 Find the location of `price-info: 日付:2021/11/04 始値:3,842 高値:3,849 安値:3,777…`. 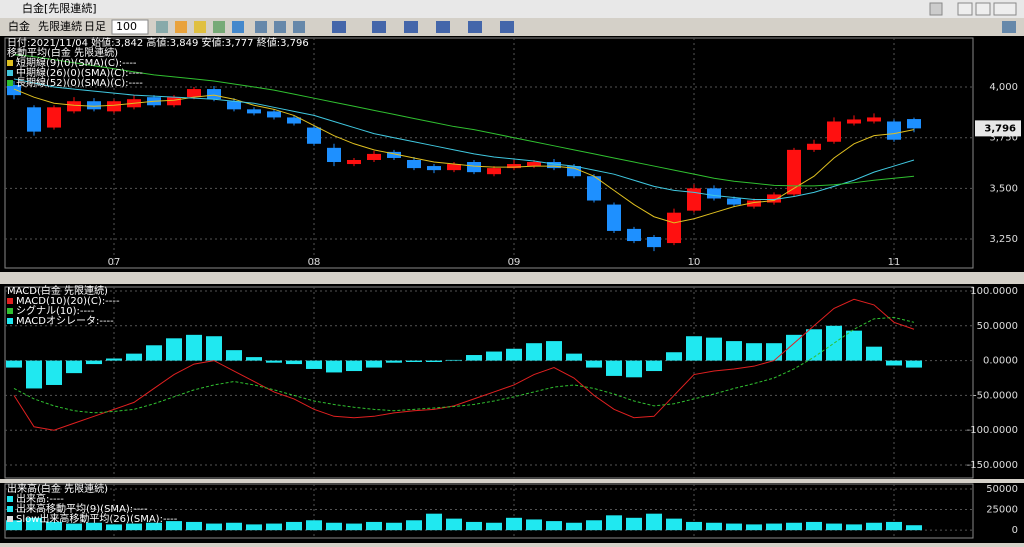

price-info: 日付:2021/11/04 始値:3,842 高値:3,849 安値:3,777… is located at coordinates (158, 42).